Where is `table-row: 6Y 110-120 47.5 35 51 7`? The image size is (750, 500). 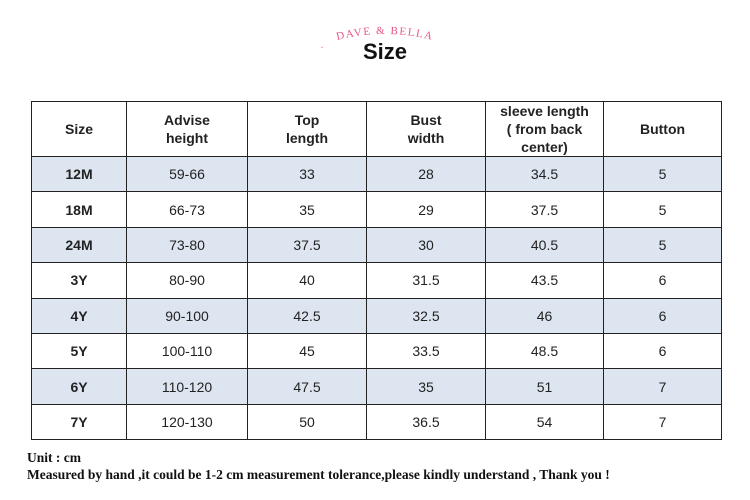
table-row: 6Y 110-120 47.5 35 51 7 is located at coordinates (376, 386).